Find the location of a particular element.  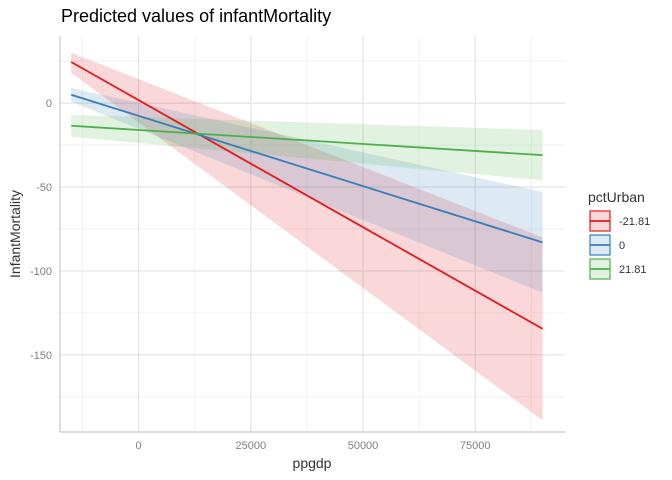

y-tick-label: -150 is located at coordinates (41, 356).